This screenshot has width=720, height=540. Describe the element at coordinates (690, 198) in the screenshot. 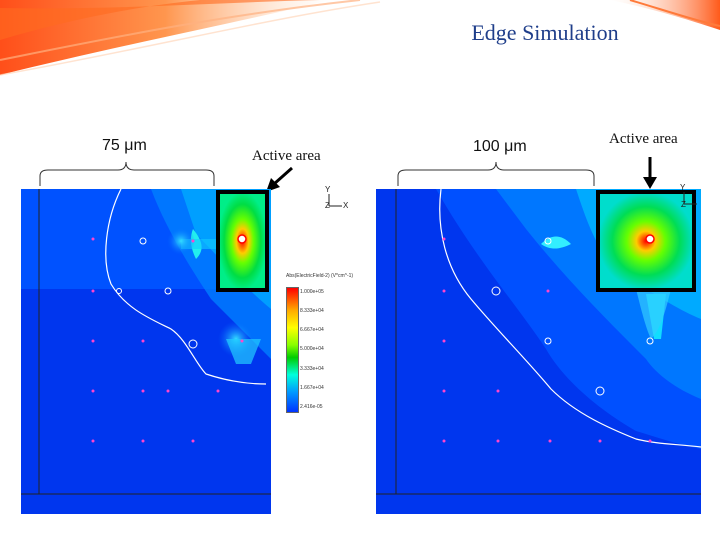

I see `right-axis-triad-icon` at that location.